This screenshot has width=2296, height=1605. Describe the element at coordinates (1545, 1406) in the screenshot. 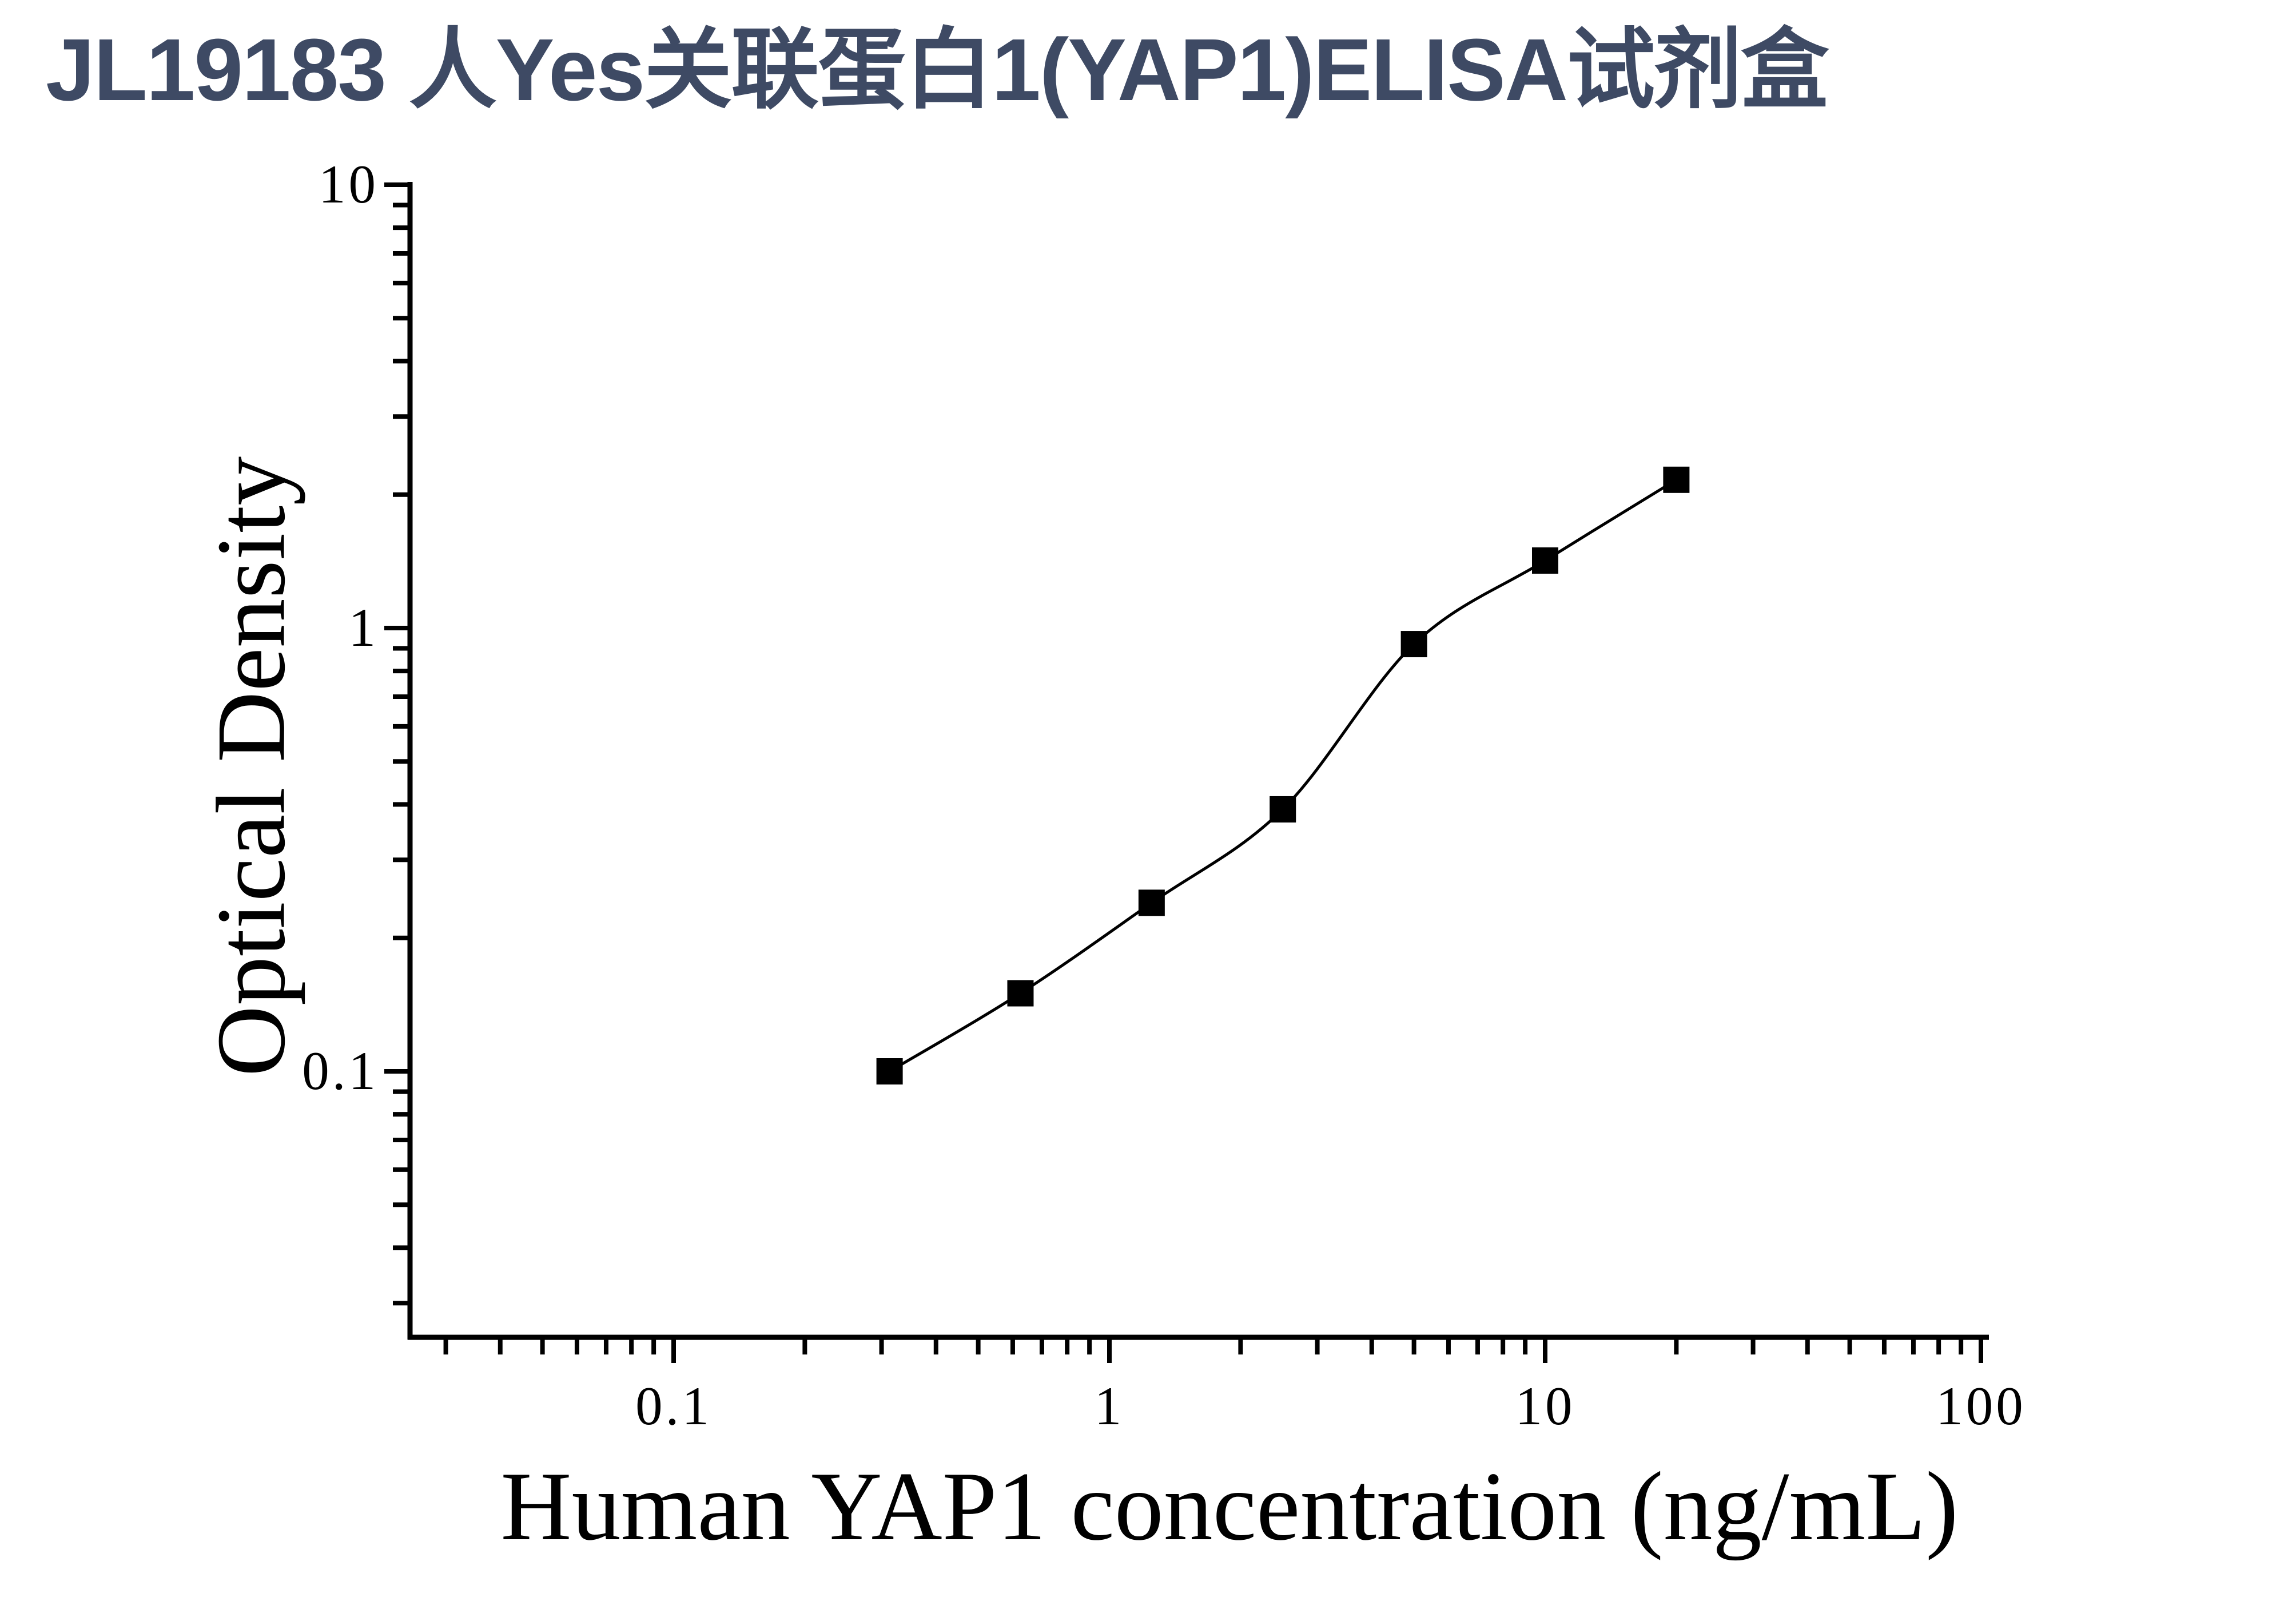

I see `x-tick-label: 10` at that location.